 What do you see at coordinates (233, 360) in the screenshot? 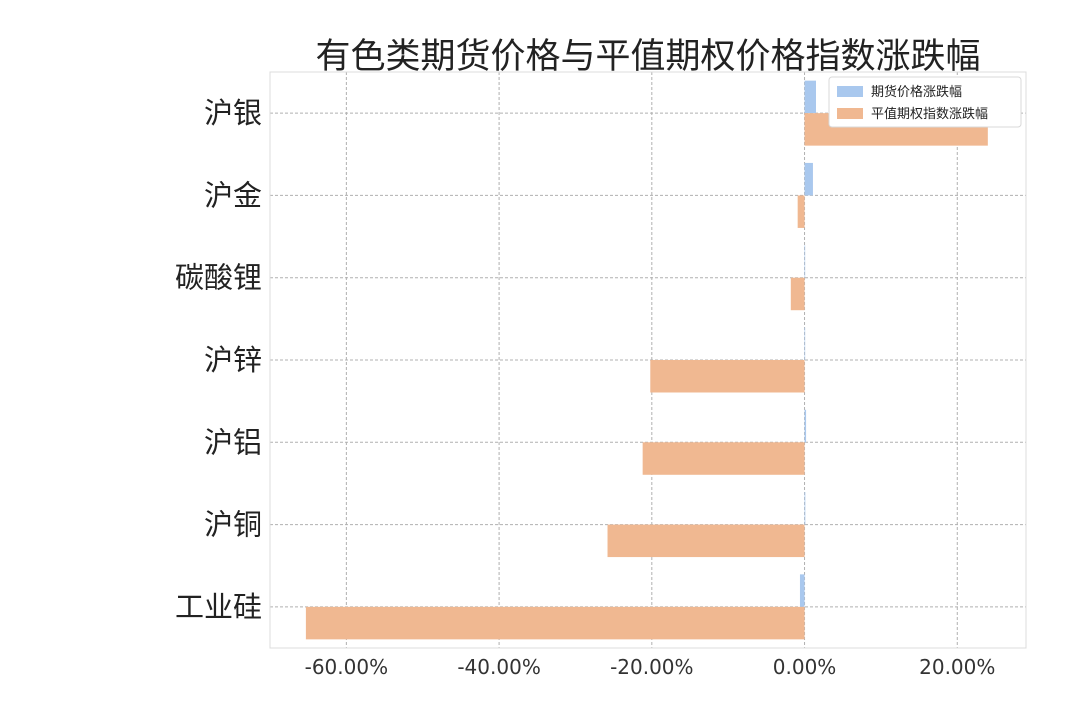
I see `category-label: 沪锌` at bounding box center [233, 360].